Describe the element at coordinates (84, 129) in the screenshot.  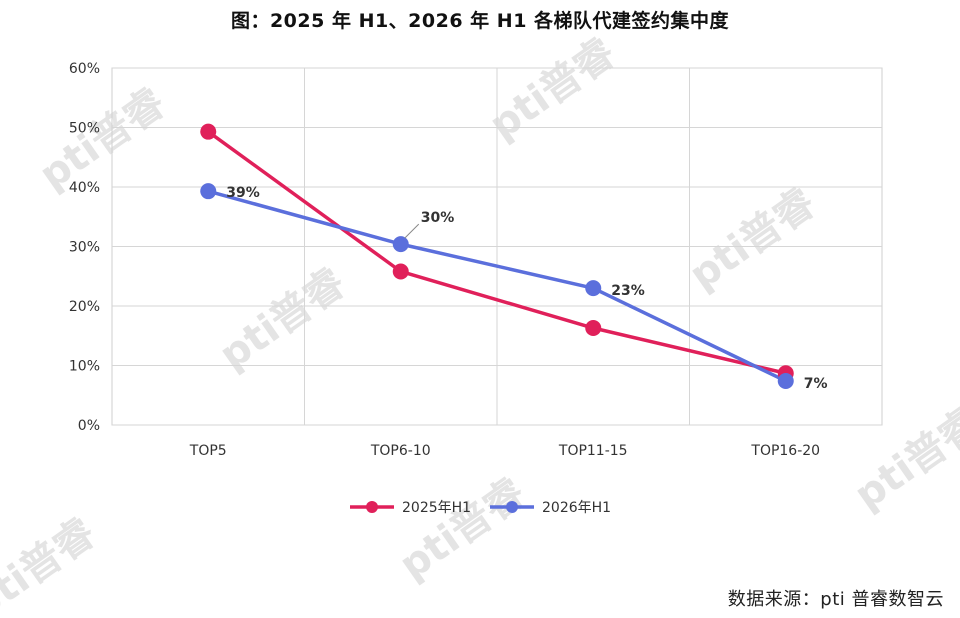
I see `y-tick-label: 50%` at that location.